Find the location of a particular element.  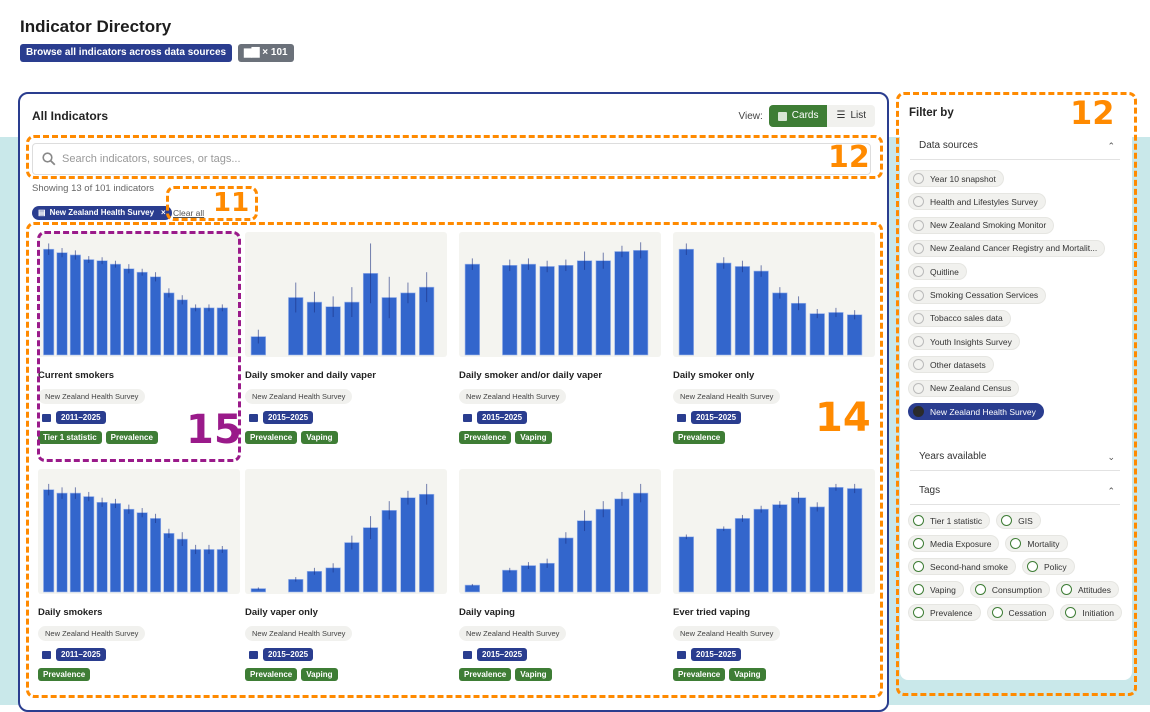

tag-filter-option: Second-hand smoke is located at coordinates (962, 566).